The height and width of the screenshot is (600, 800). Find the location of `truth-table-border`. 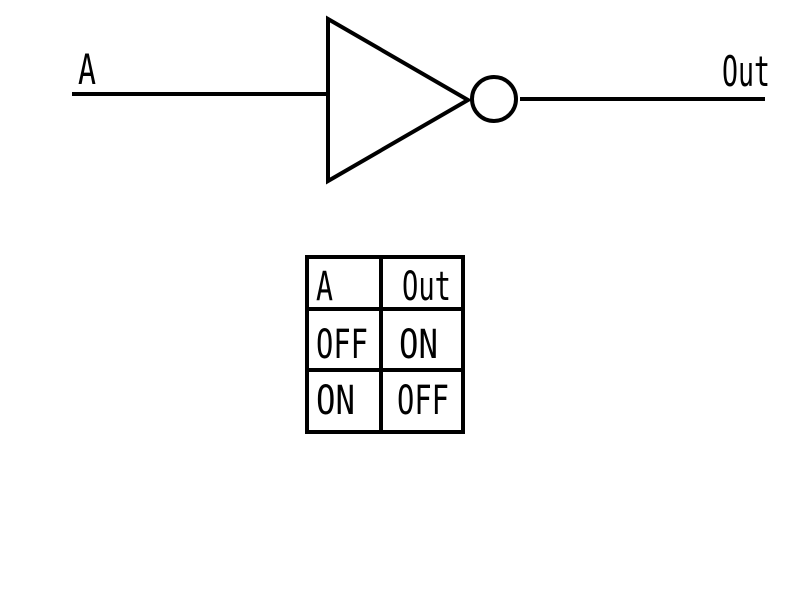

truth-table-border is located at coordinates (385, 344).